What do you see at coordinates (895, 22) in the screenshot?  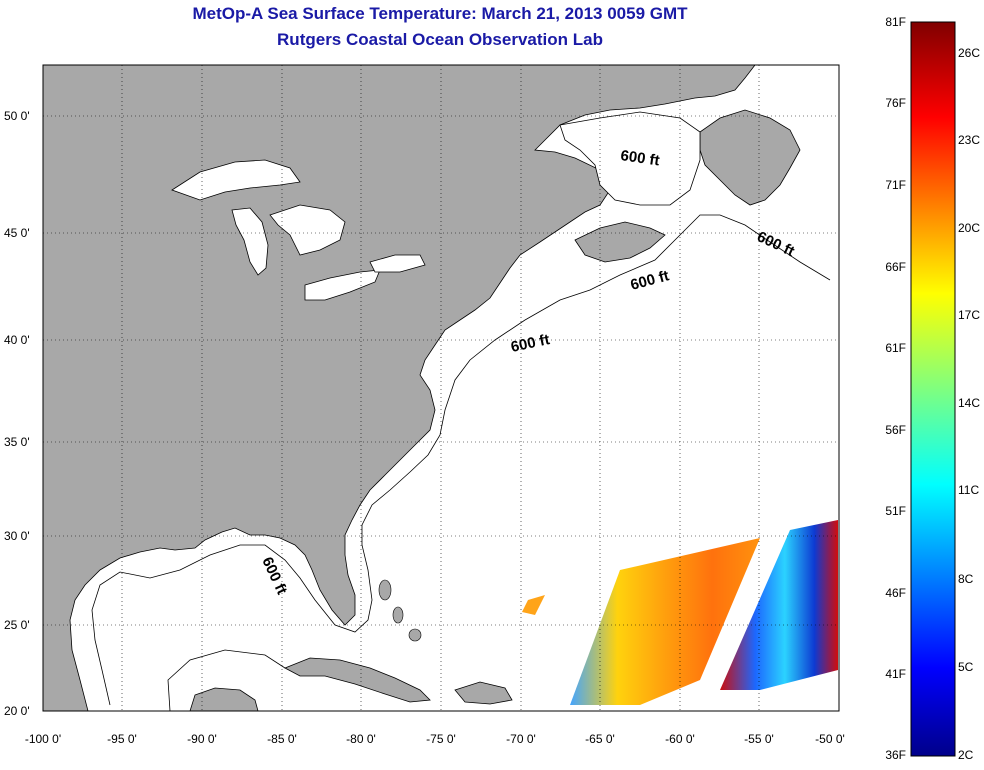 I see `colorbar-f-label: 81F` at bounding box center [895, 22].